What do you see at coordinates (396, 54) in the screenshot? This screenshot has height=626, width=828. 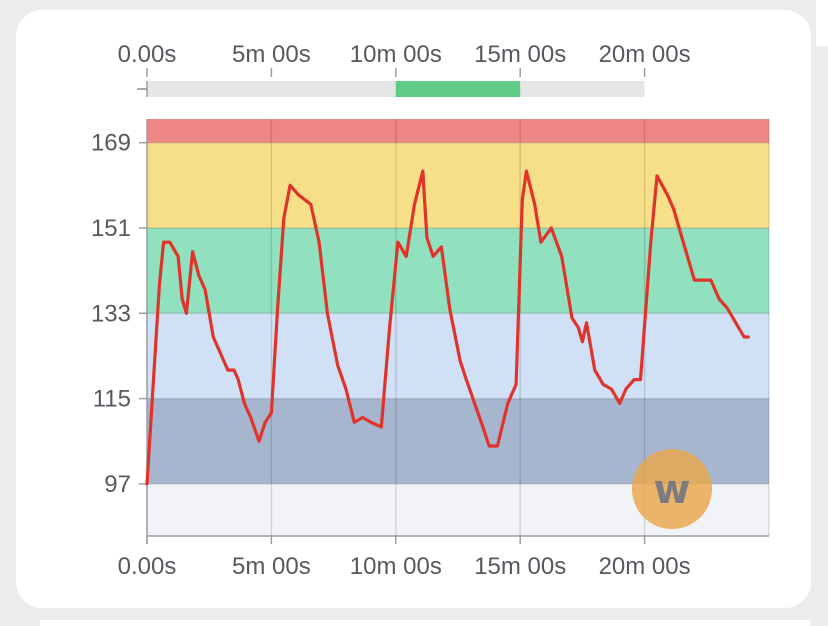 I see `navigator-tick-label: 10m 00s` at bounding box center [396, 54].